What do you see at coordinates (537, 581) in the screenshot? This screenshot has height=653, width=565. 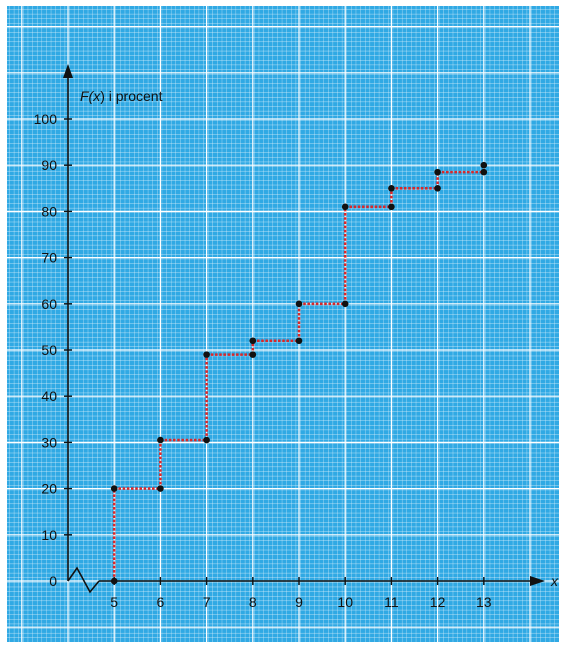 I see `x-axis-arrow` at bounding box center [537, 581].